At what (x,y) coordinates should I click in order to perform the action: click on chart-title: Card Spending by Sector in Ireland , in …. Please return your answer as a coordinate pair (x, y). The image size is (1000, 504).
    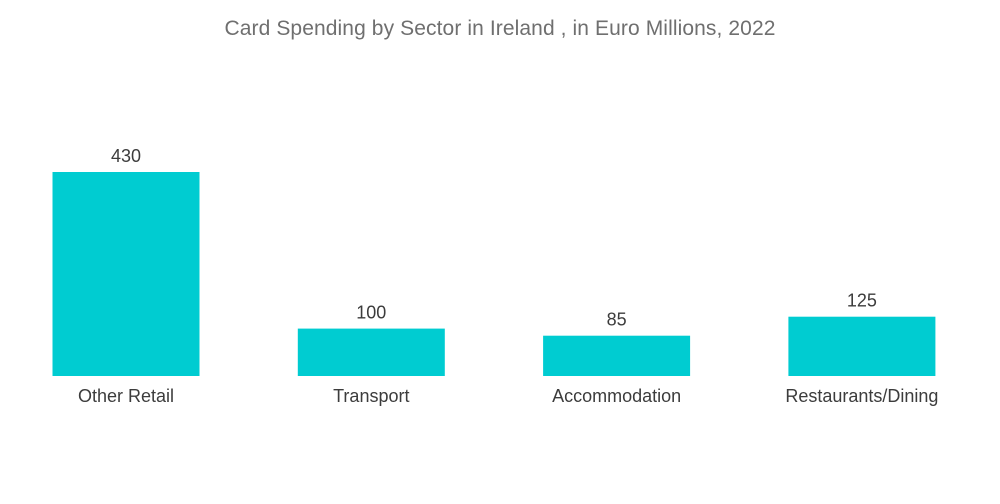
    Looking at the image, I should click on (500, 28).